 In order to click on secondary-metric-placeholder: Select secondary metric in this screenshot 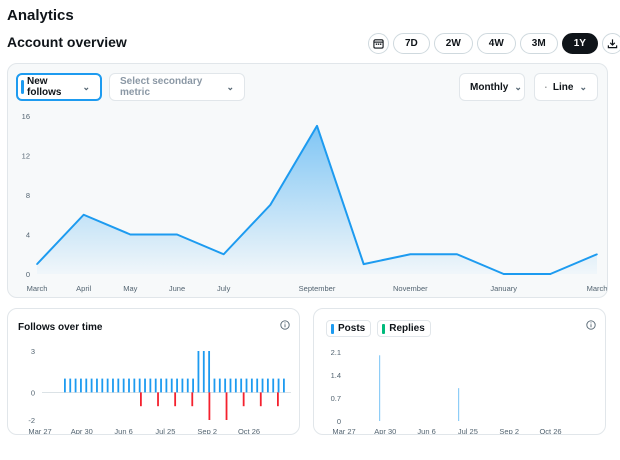, I will do `click(161, 87)`.